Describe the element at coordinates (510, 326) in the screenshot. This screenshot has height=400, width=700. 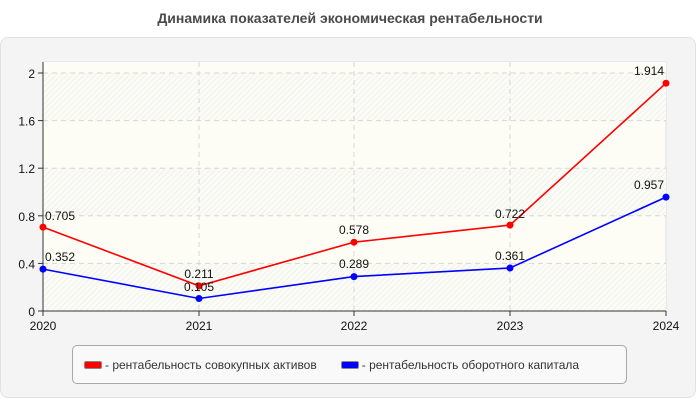
I see `x-tick-label: 2023` at that location.